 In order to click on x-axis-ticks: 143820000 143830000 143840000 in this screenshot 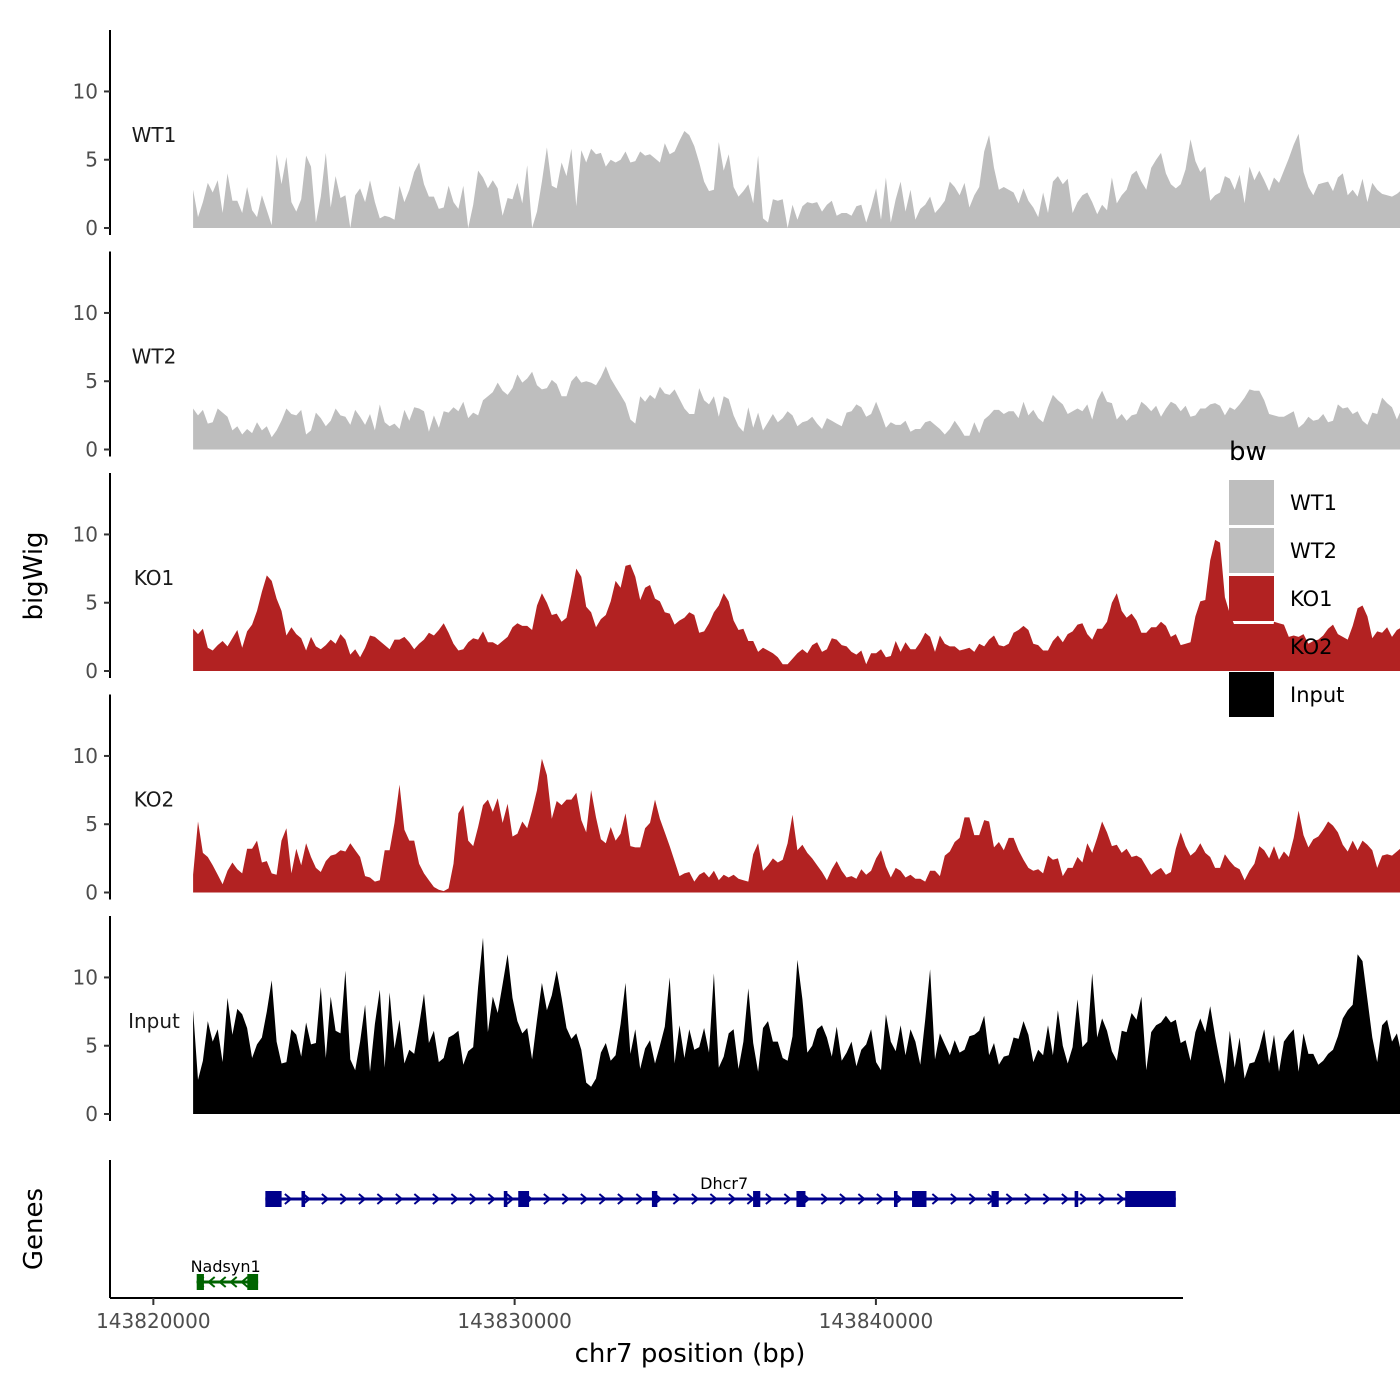, I will do `click(514, 1315)`.